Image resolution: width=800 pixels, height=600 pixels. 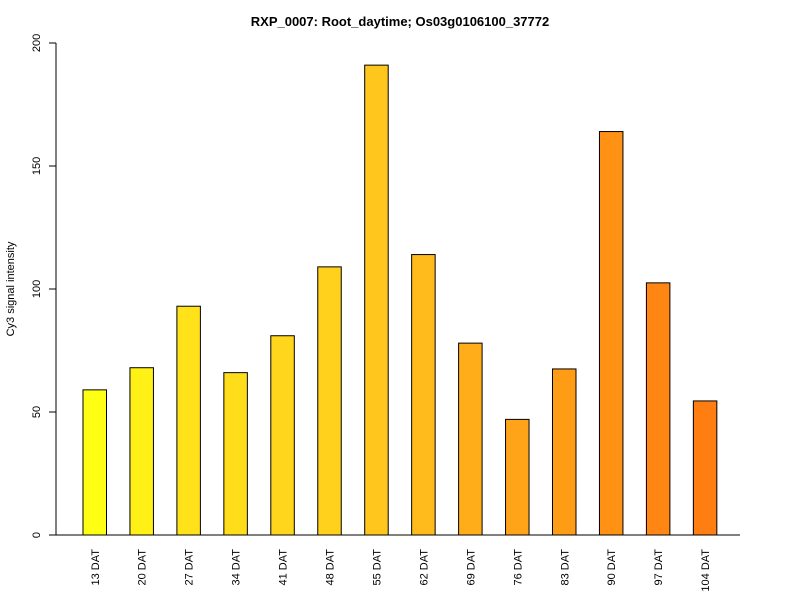 I want to click on bar-76-dat, so click(x=517, y=477).